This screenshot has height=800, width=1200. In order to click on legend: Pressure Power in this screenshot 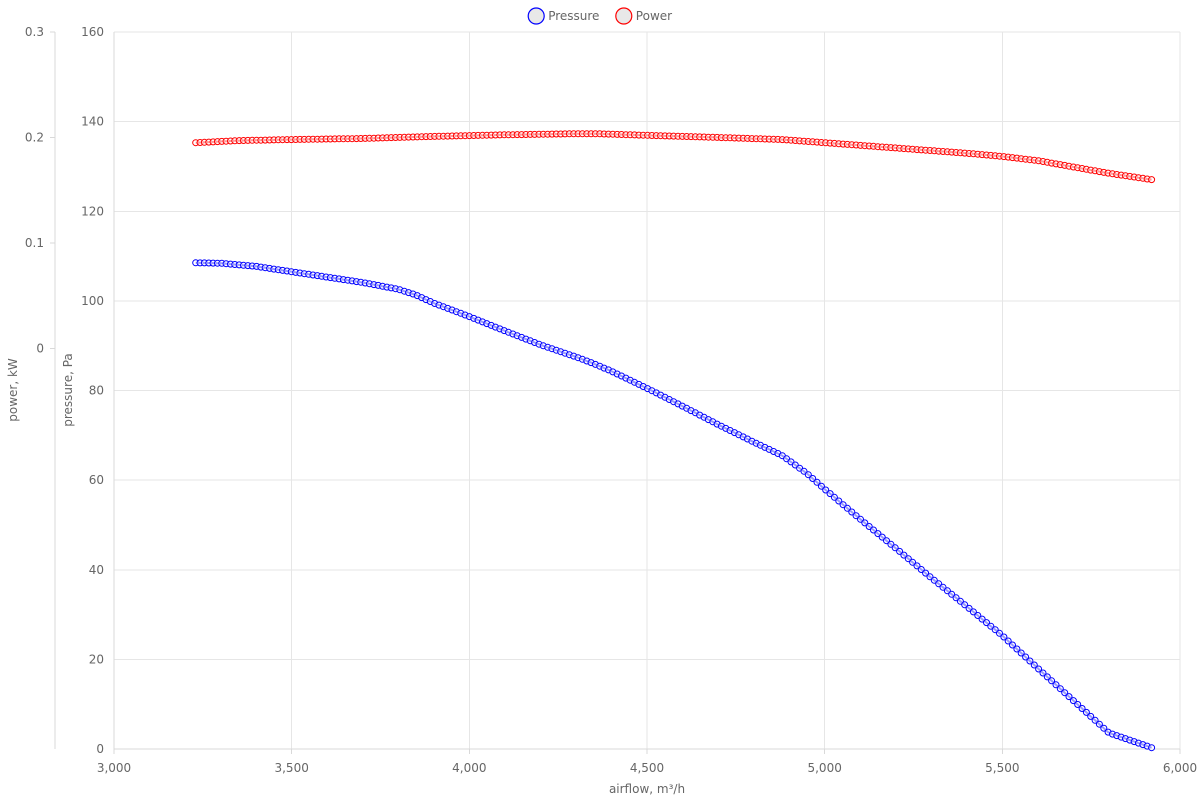, I will do `click(599, 16)`.